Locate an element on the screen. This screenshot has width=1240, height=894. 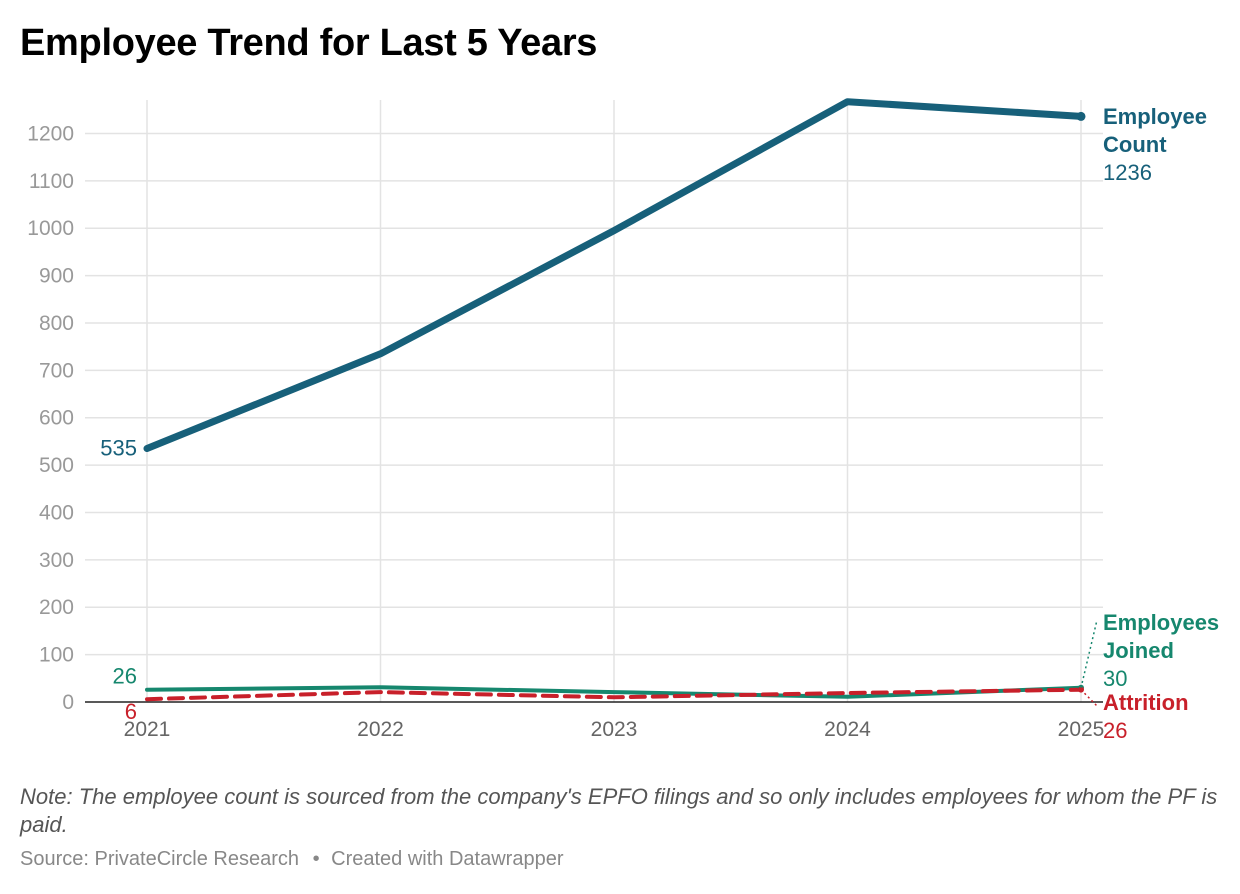
series-name-employee_count: Count is located at coordinates (1135, 144).